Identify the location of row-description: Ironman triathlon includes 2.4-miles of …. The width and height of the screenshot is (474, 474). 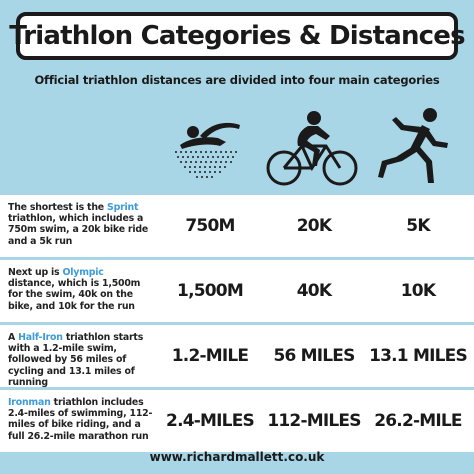
(80, 419).